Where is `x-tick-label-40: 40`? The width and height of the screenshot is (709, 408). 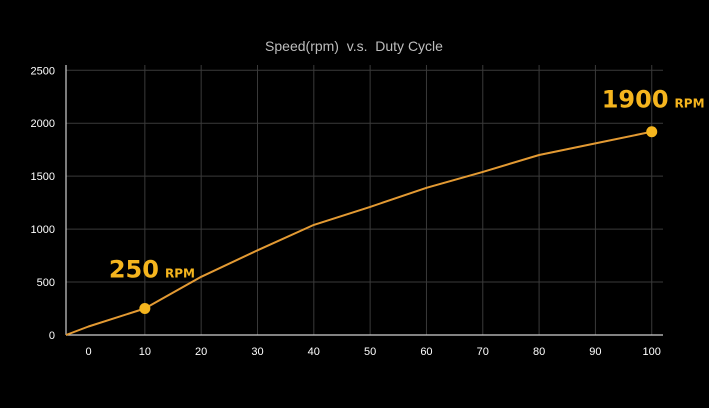 x-tick-label-40: 40 is located at coordinates (314, 352).